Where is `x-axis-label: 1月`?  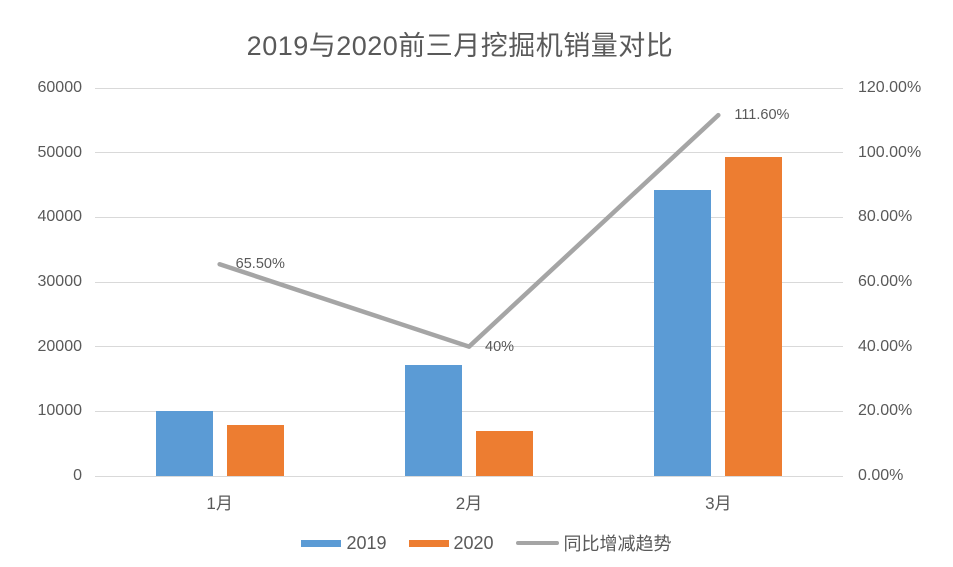
x-axis-label: 1月 is located at coordinates (219, 503).